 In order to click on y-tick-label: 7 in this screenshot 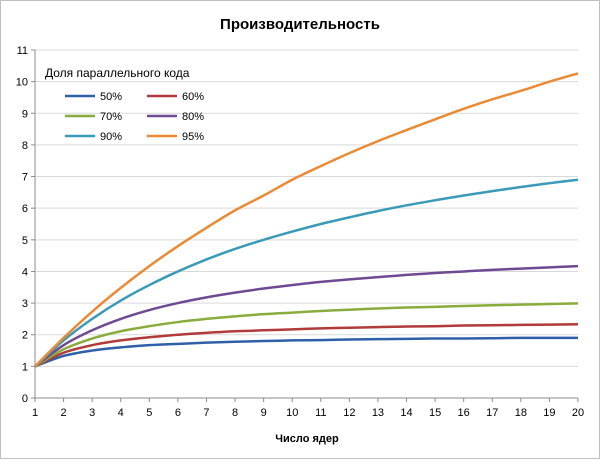, I will do `click(25, 178)`.